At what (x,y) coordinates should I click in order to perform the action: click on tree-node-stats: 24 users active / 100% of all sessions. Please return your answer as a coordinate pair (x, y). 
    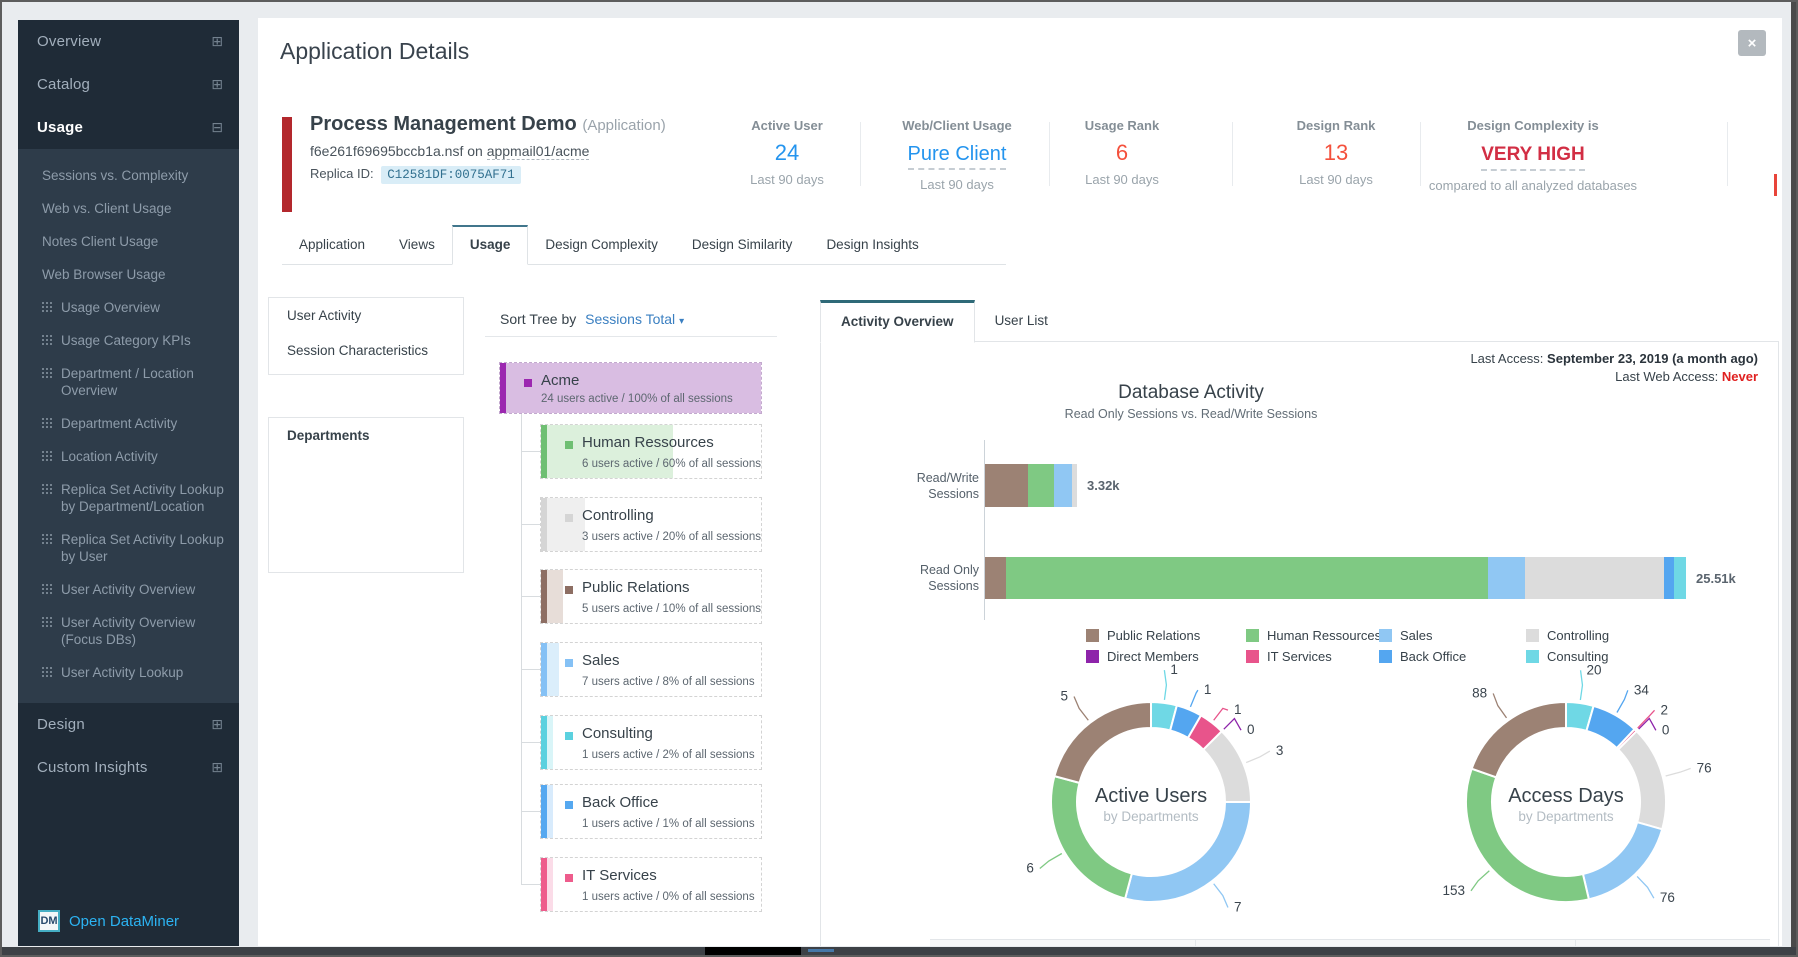
    Looking at the image, I should click on (637, 399).